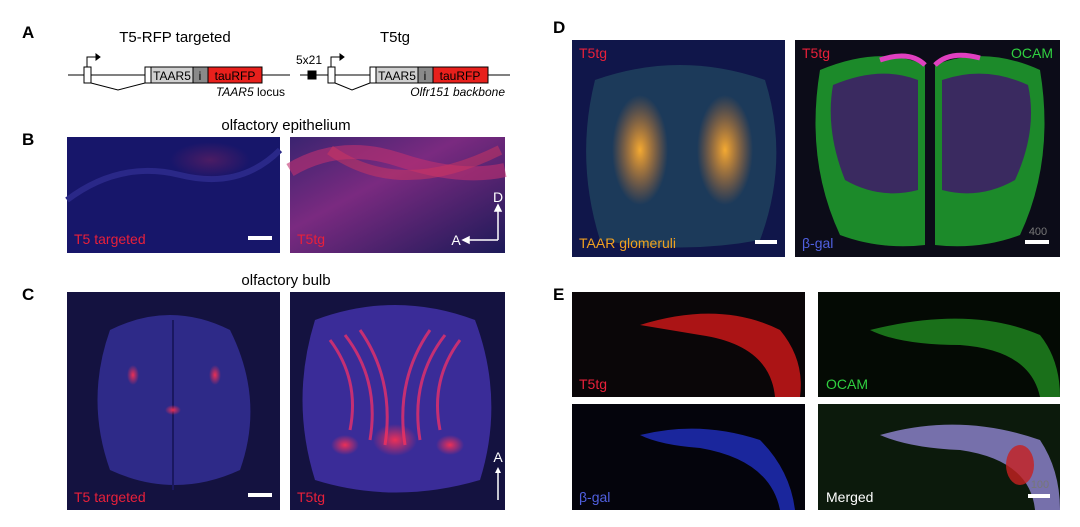 Image resolution: width=1080 pixels, height=527 pixels. Describe the element at coordinates (28, 294) in the screenshot. I see `panel-label: C` at that location.